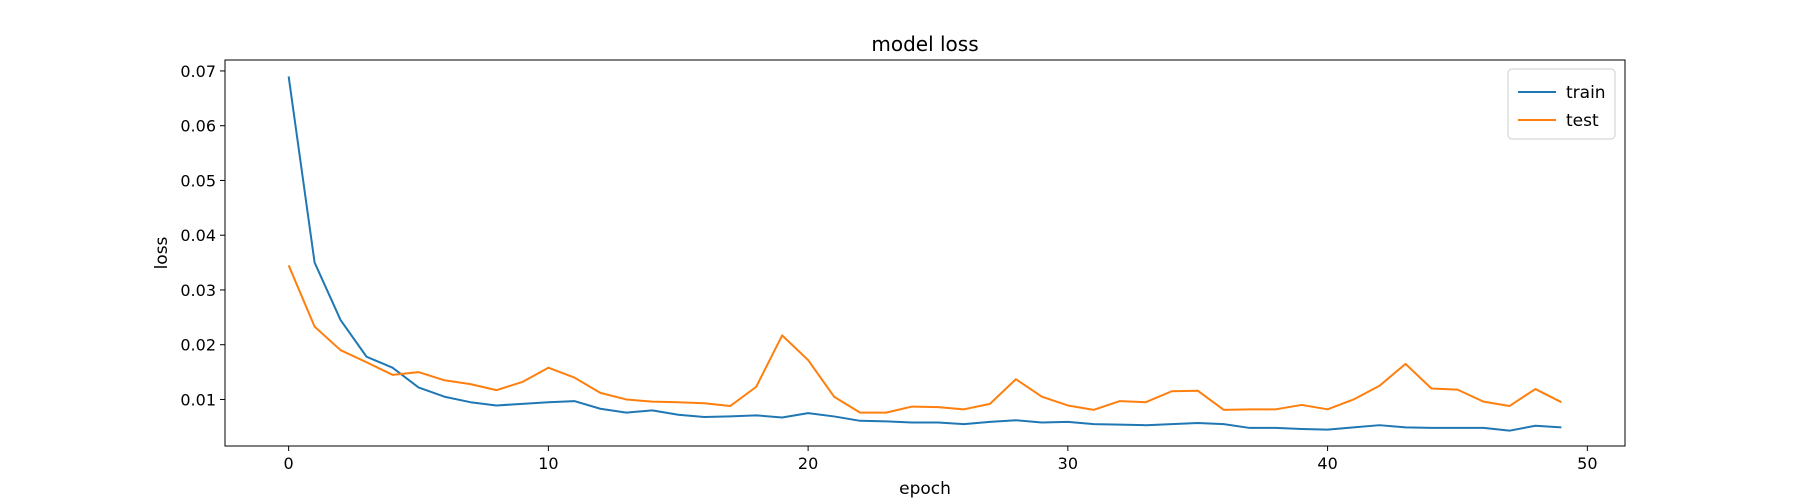  What do you see at coordinates (1582, 121) in the screenshot?
I see `legend-label-test: test` at bounding box center [1582, 121].